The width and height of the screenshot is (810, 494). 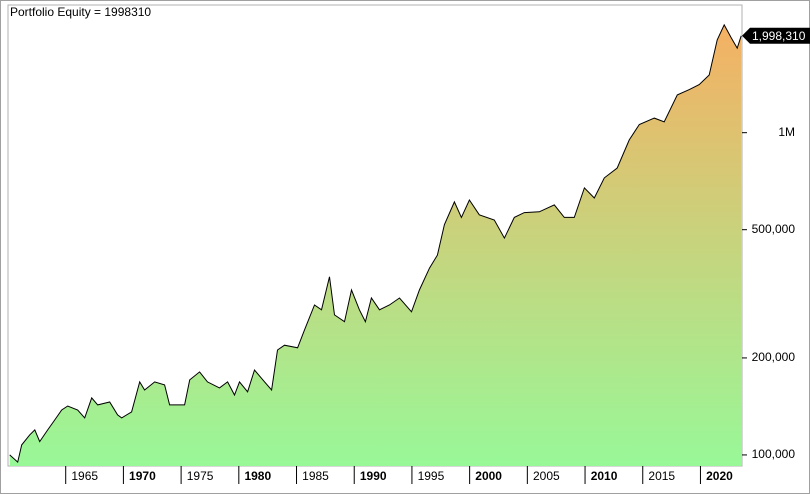 What do you see at coordinates (315, 476) in the screenshot?
I see `x-tick-label: 1985` at bounding box center [315, 476].